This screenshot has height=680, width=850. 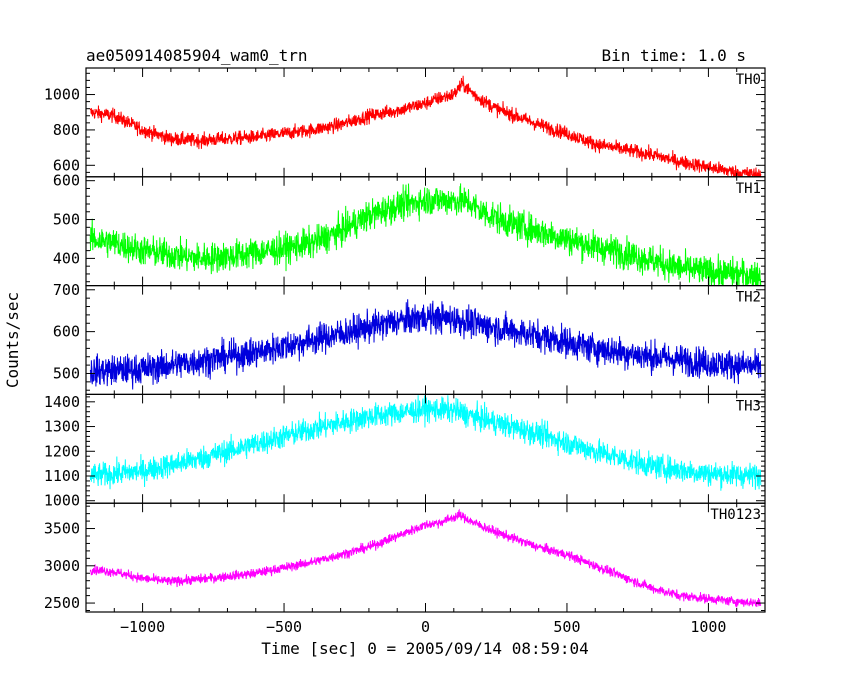 I want to click on x-tick-labels: −1000 −500 0 500 1000, so click(x=423, y=627).